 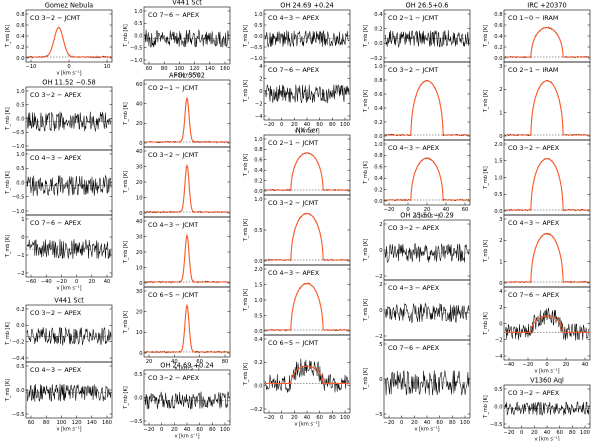 What do you see at coordinates (414, 148) in the screenshot?
I see `transition-label: CO 4−3 − APEX` at bounding box center [414, 148].